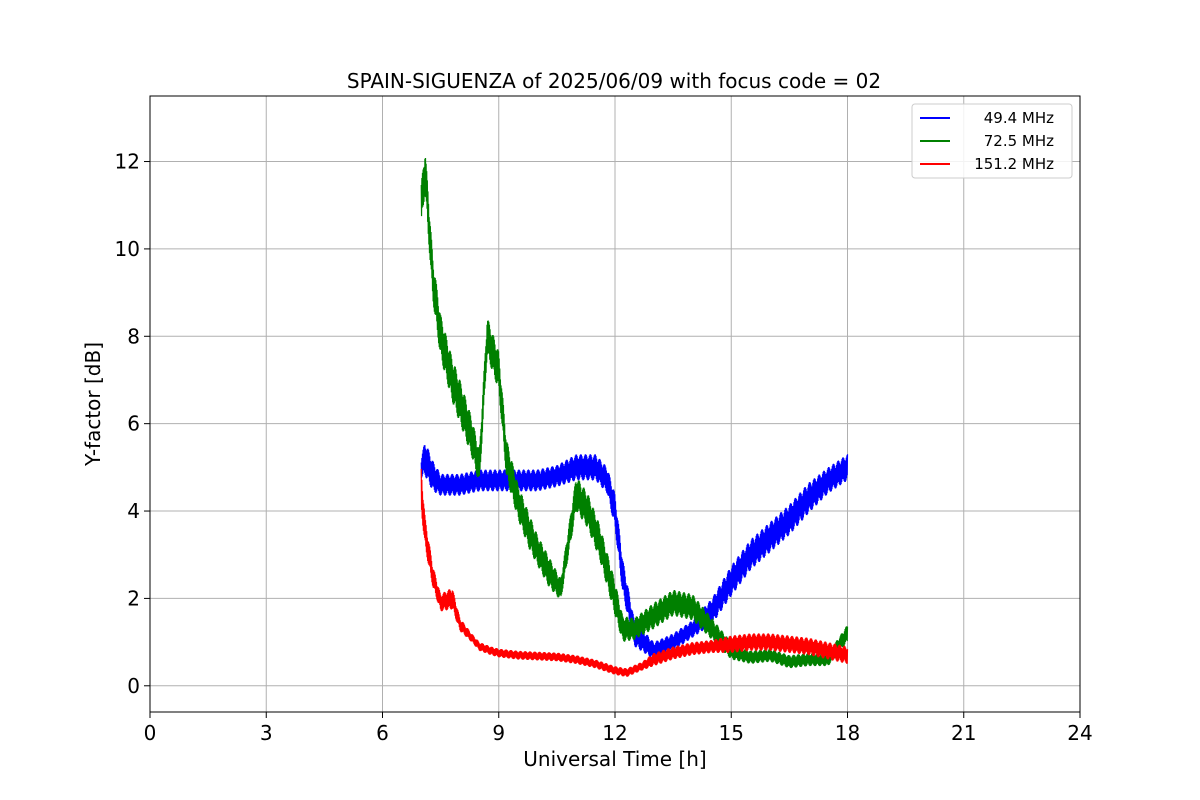 This screenshot has height=800, width=1200. What do you see at coordinates (634, 572) in the screenshot?
I see `series-line` at bounding box center [634, 572].